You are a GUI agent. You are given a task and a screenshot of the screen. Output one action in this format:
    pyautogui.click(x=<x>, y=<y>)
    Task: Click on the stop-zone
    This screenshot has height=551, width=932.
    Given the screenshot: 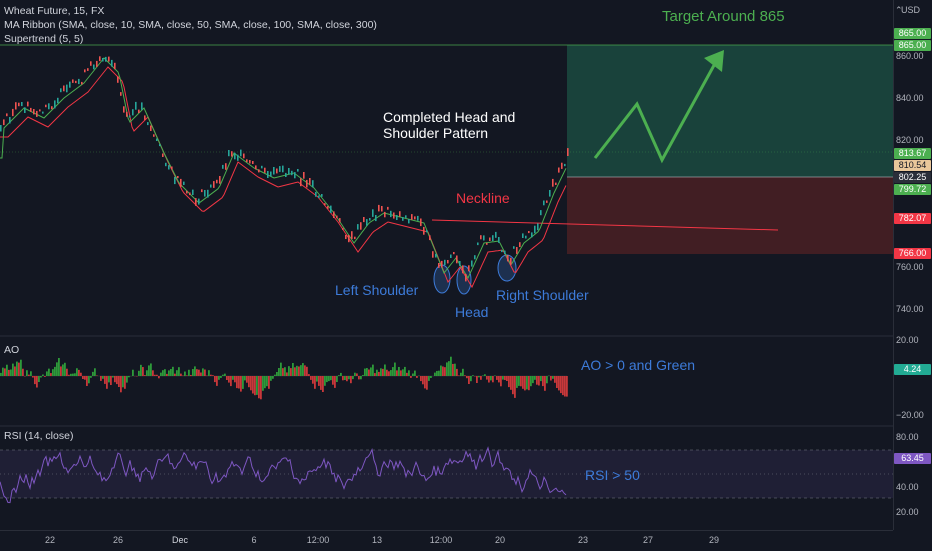 What is the action you would take?
    pyautogui.click(x=730, y=215)
    